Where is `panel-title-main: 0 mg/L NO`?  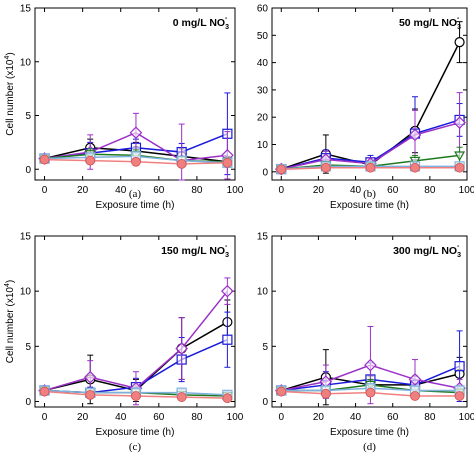 panel-title-main: 0 mg/L NO is located at coordinates (199, 23).